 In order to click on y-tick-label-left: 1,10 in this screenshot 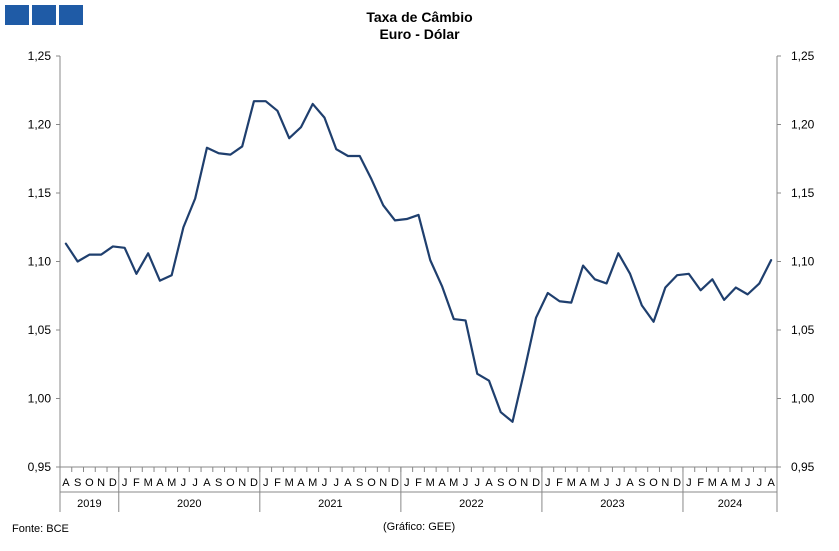, I will do `click(40, 262)`.